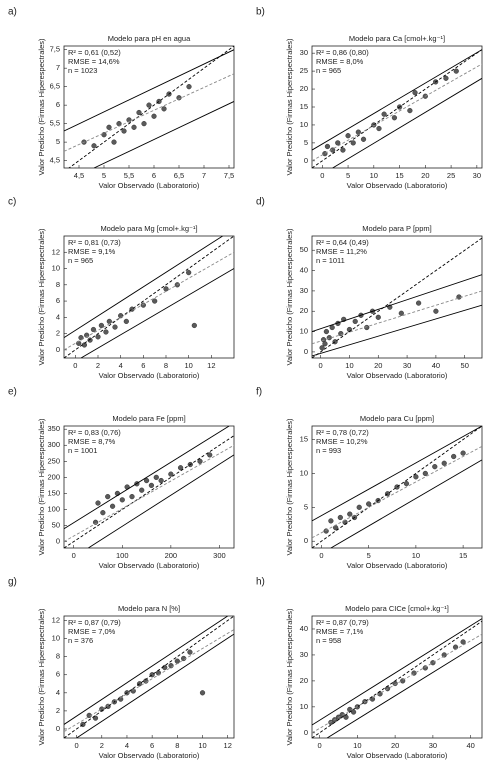 The width and height of the screenshot is (496, 760). I want to click on x-tick-label: 7,5, so click(229, 175).